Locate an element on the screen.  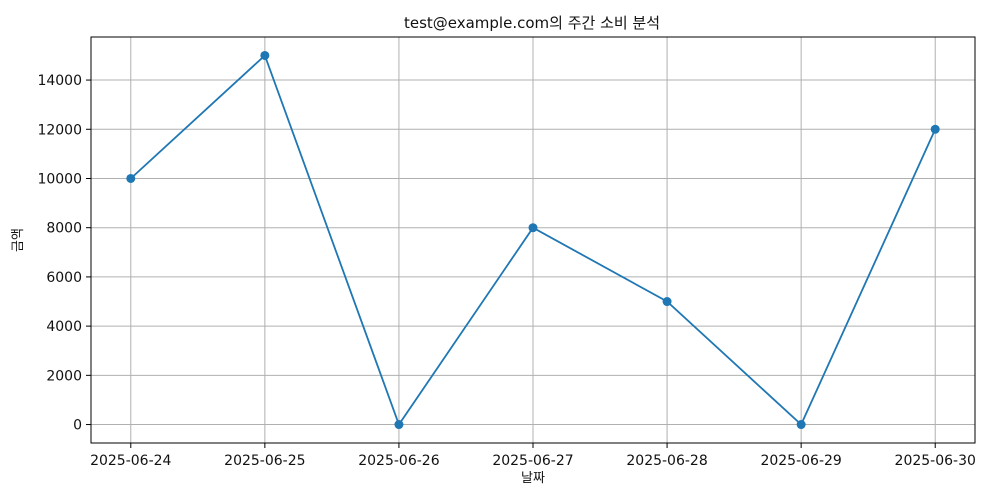
y-tick-label: 0 is located at coordinates (77, 426).